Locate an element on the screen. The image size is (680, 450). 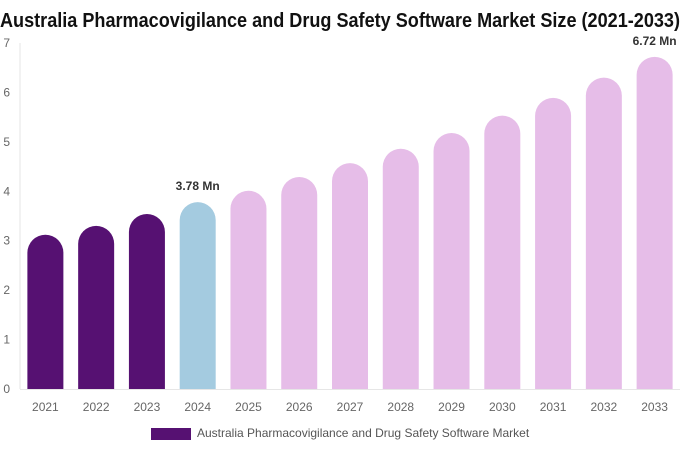
x-tick-label: 2026 is located at coordinates (299, 407).